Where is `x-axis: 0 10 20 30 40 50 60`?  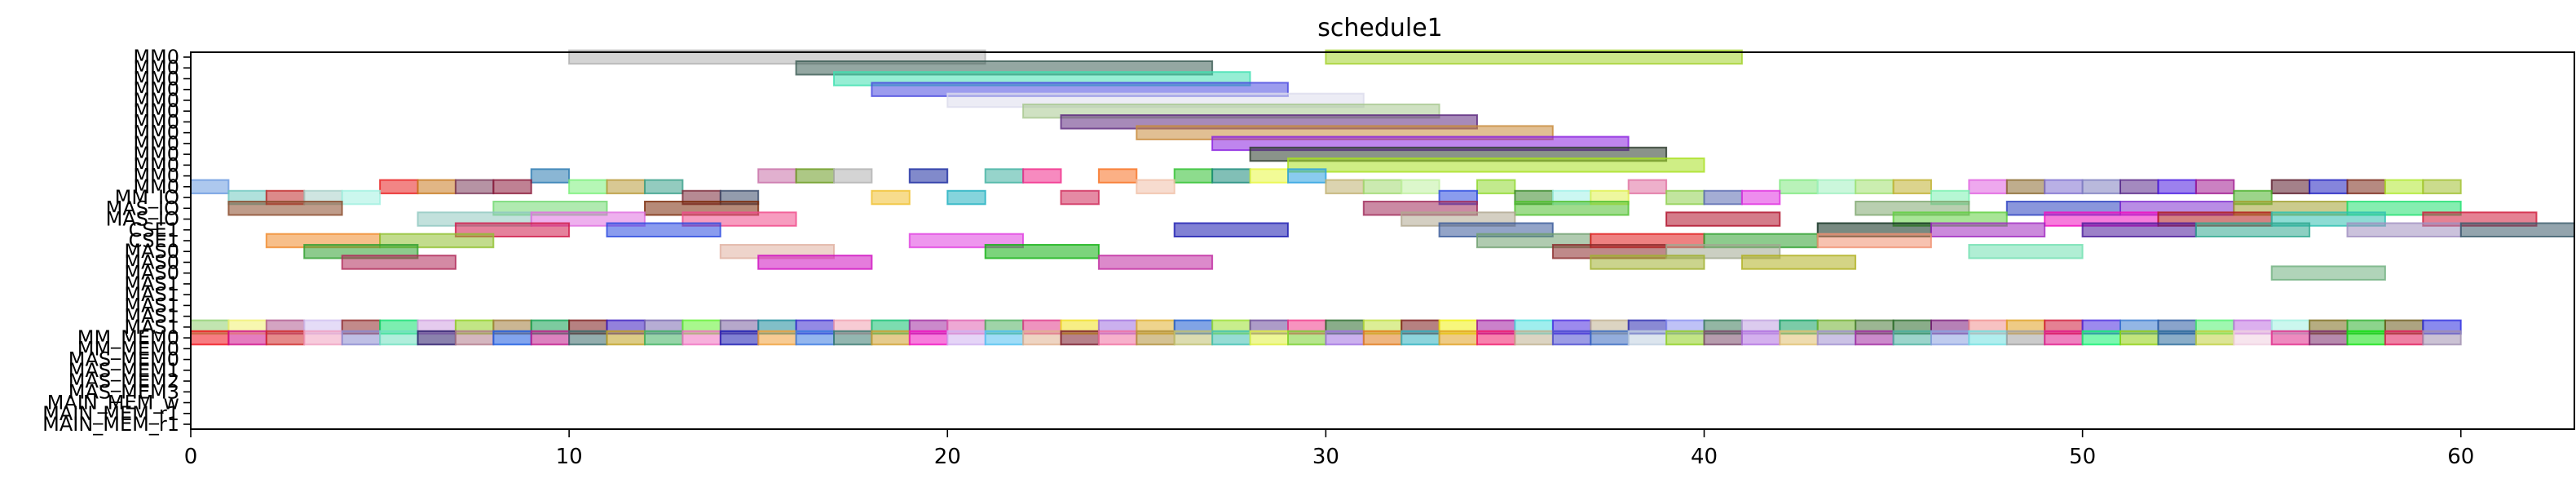
x-axis: 0 10 20 30 40 50 60 is located at coordinates (1329, 449).